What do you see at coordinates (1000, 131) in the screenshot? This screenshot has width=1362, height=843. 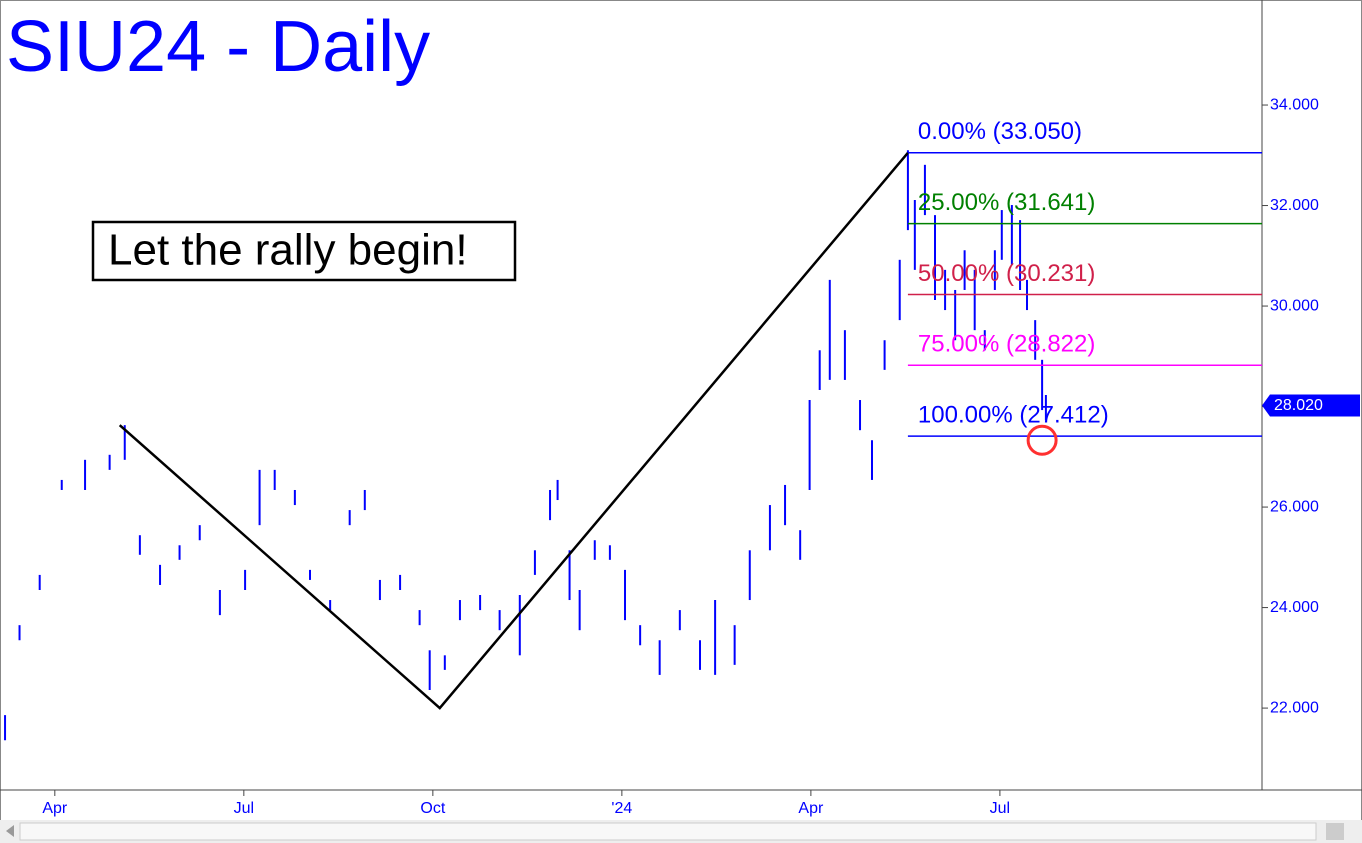 I see `fib-label: 0.00% (33.050)` at bounding box center [1000, 131].